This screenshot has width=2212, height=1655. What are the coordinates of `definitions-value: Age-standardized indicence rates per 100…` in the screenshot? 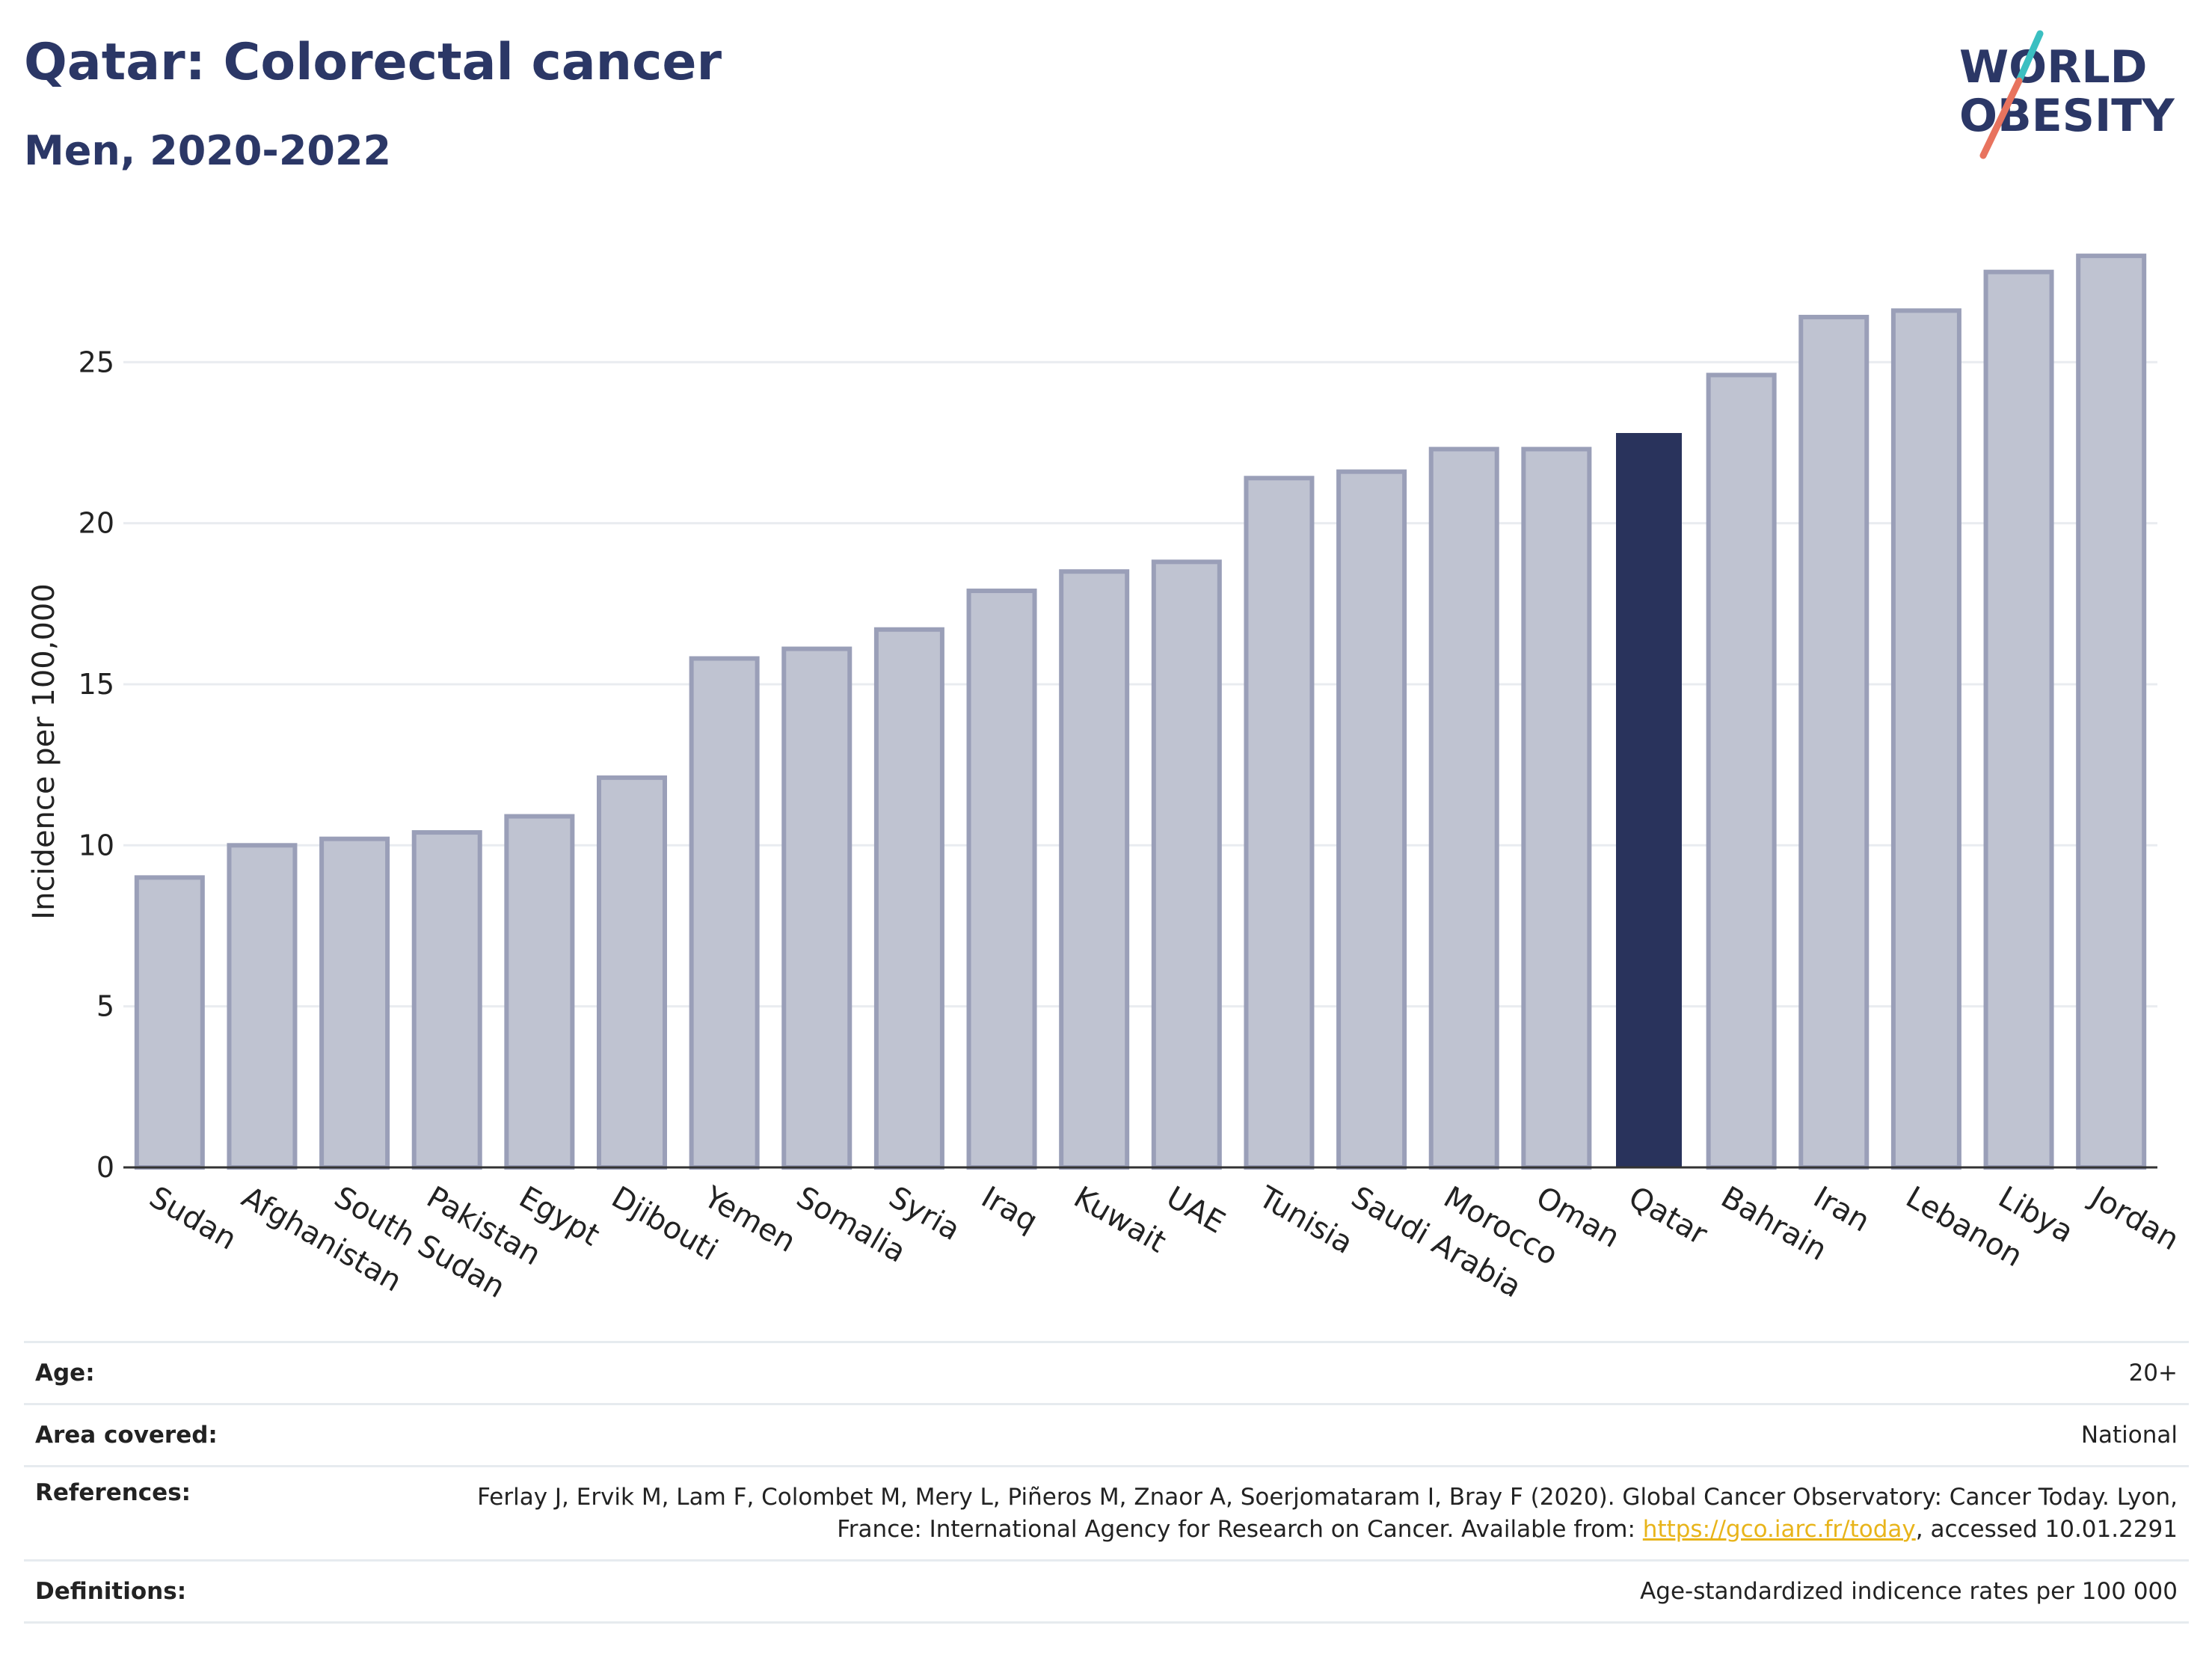 It's located at (1909, 1591).